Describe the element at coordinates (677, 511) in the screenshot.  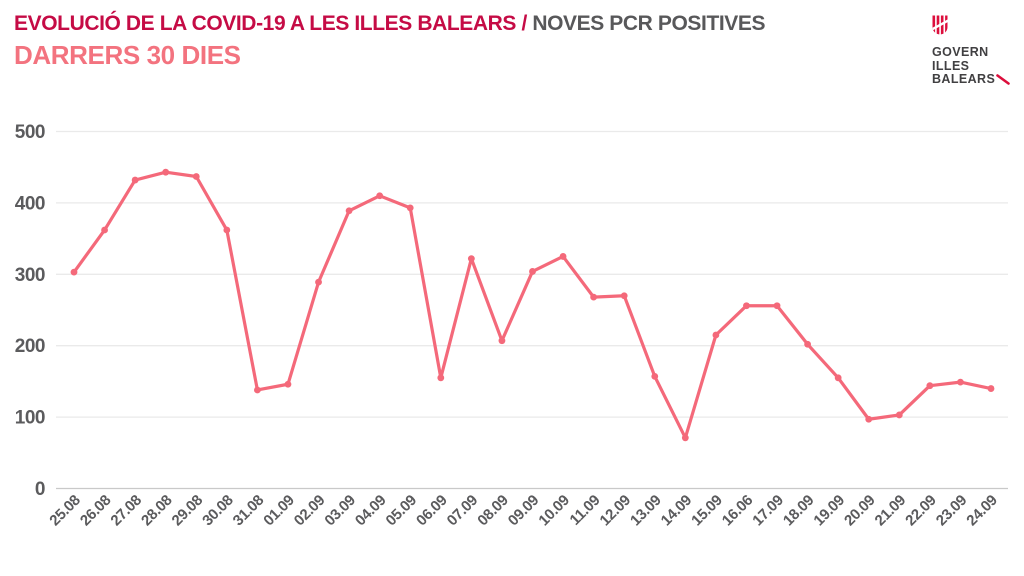
I see `x-tick-label-14.09: 14.09` at that location.